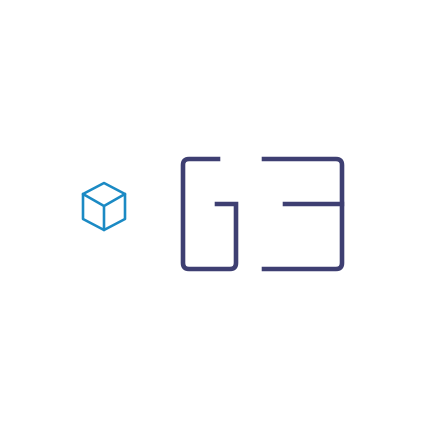 This screenshot has width=428, height=428. What do you see at coordinates (209, 214) in the screenshot?
I see `wordmark-letter-g` at bounding box center [209, 214].